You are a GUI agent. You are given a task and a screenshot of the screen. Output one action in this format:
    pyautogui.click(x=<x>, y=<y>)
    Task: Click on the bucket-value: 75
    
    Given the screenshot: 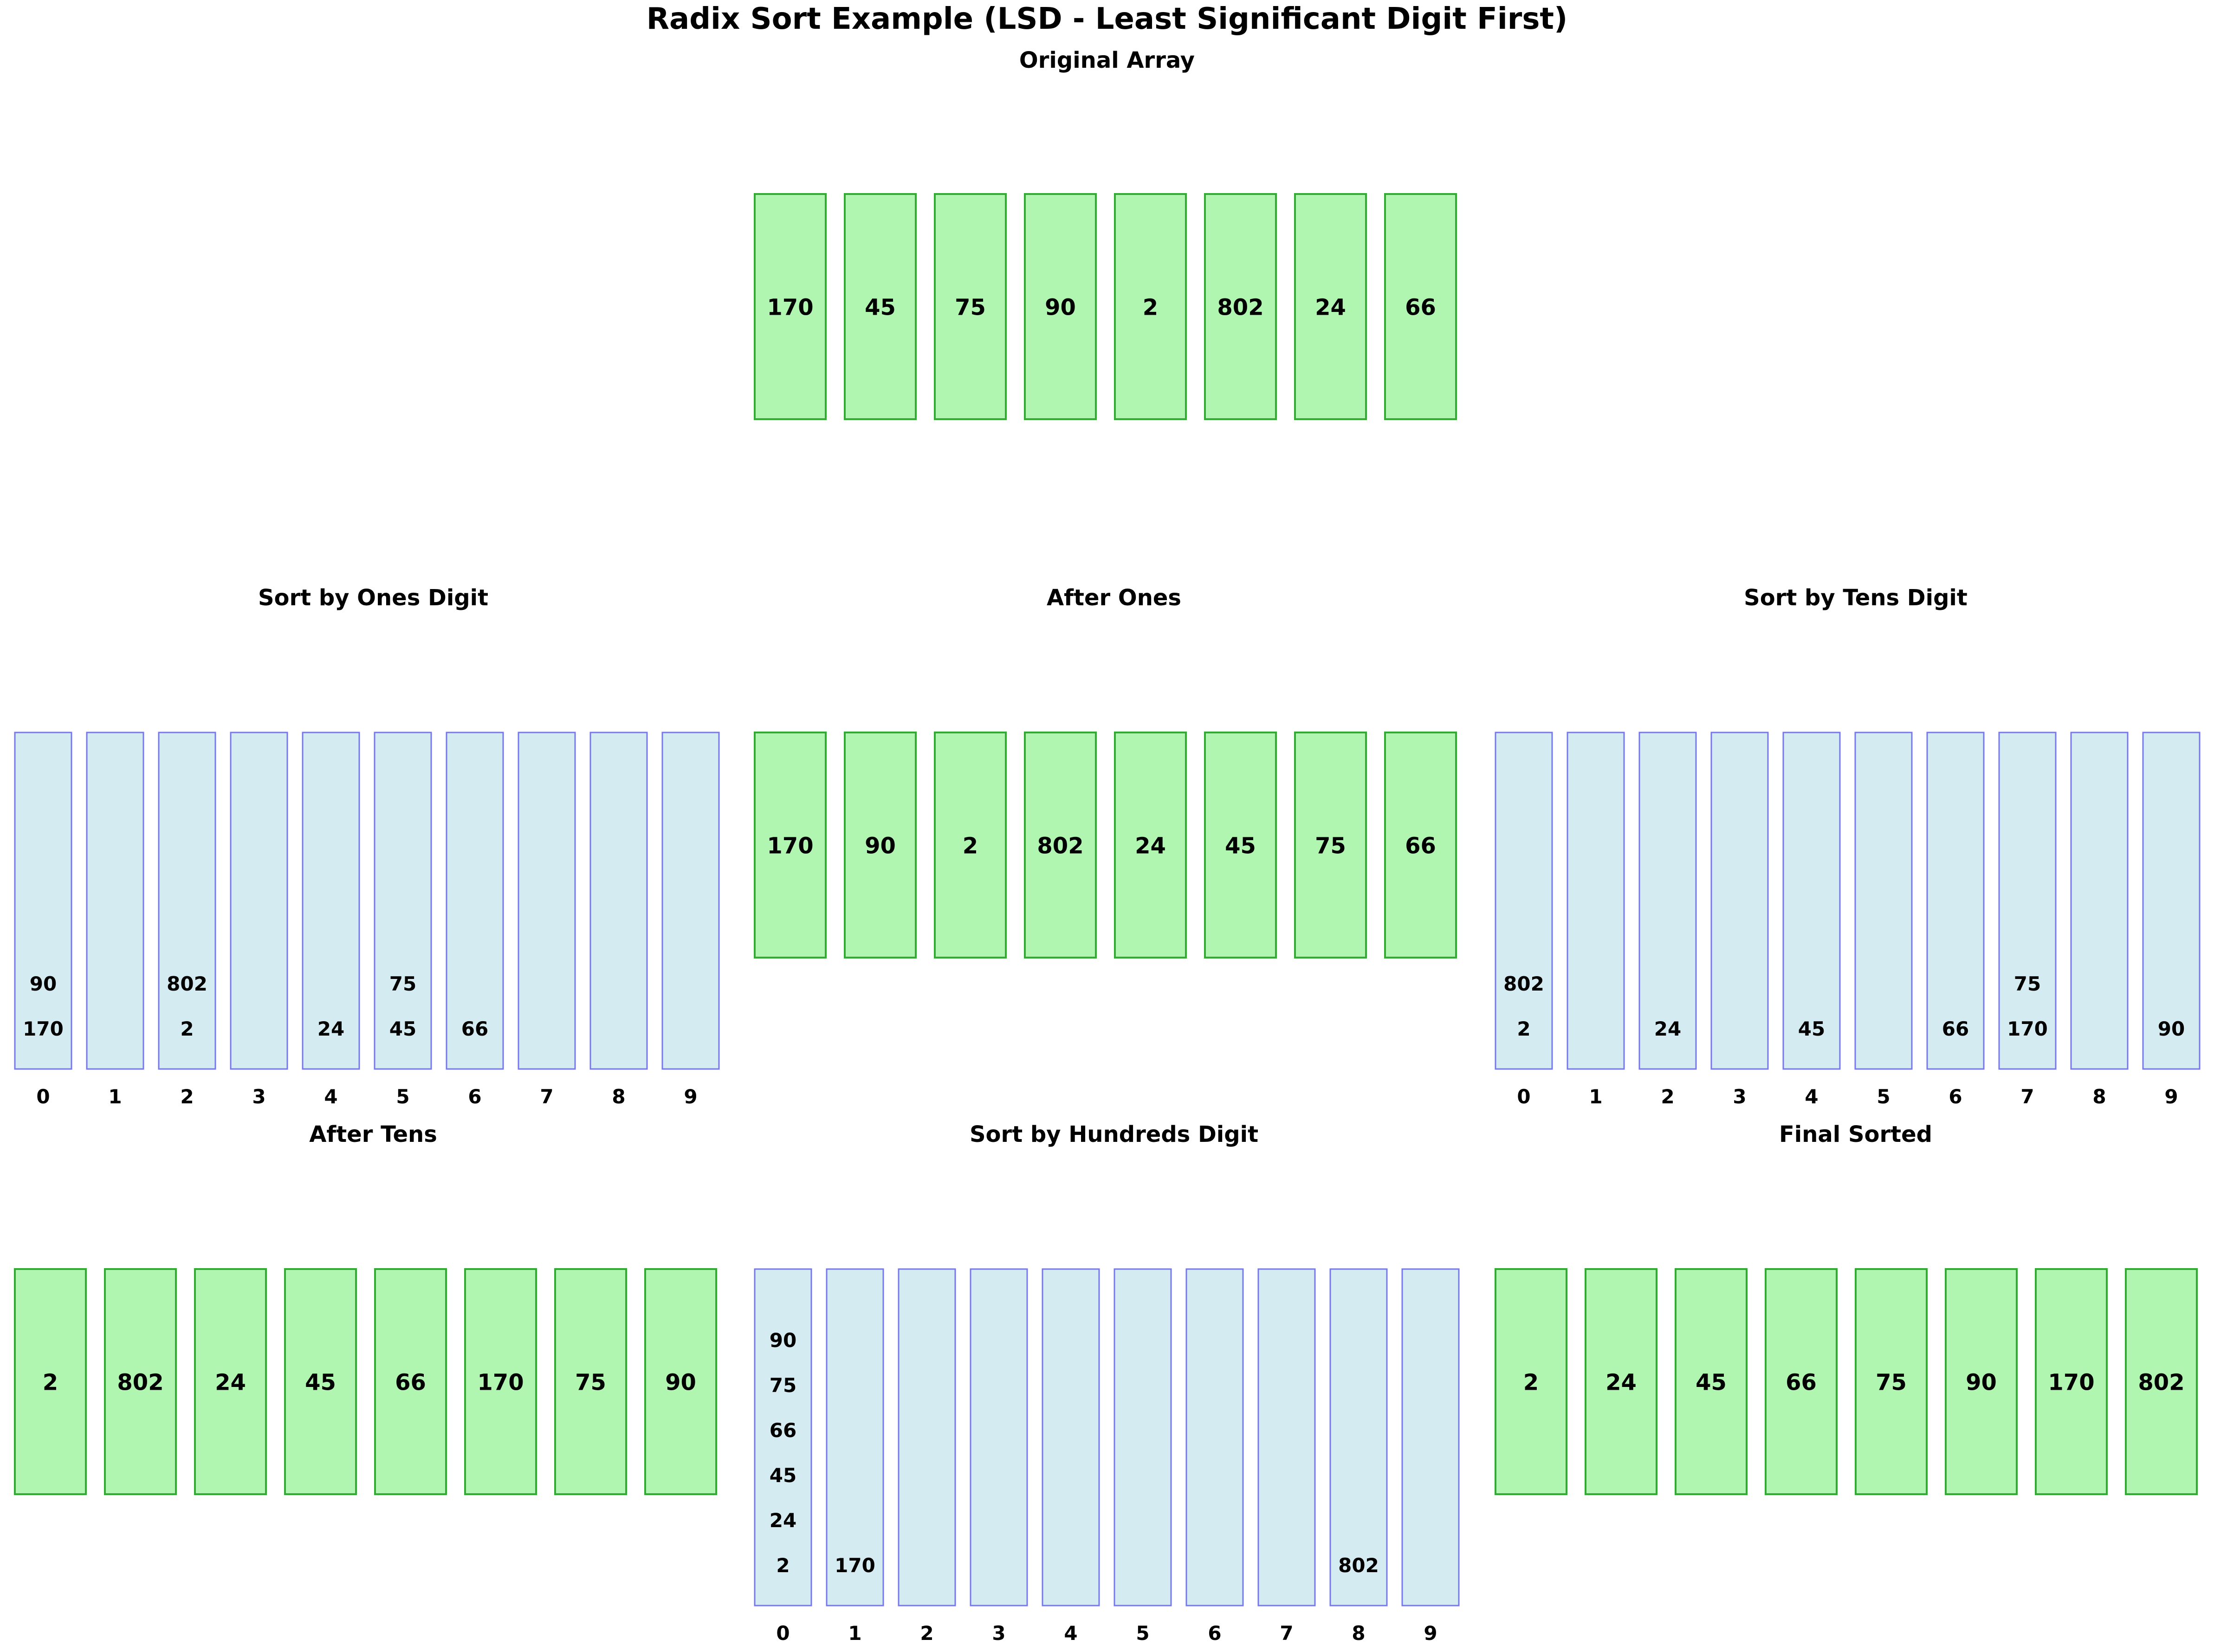 What is the action you would take?
    pyautogui.click(x=402, y=983)
    